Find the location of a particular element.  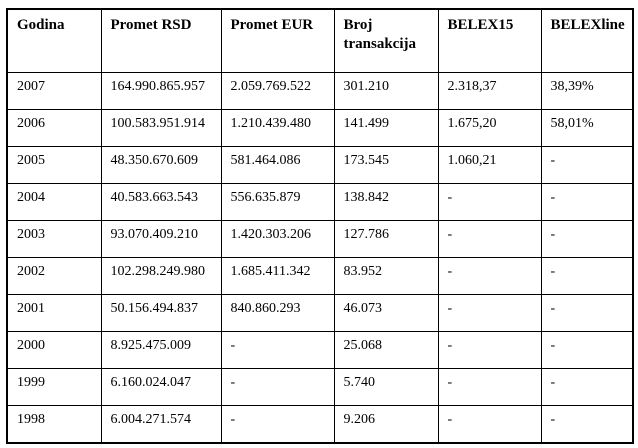

column-header-promet-rsd: Promet RSD is located at coordinates (161, 40).